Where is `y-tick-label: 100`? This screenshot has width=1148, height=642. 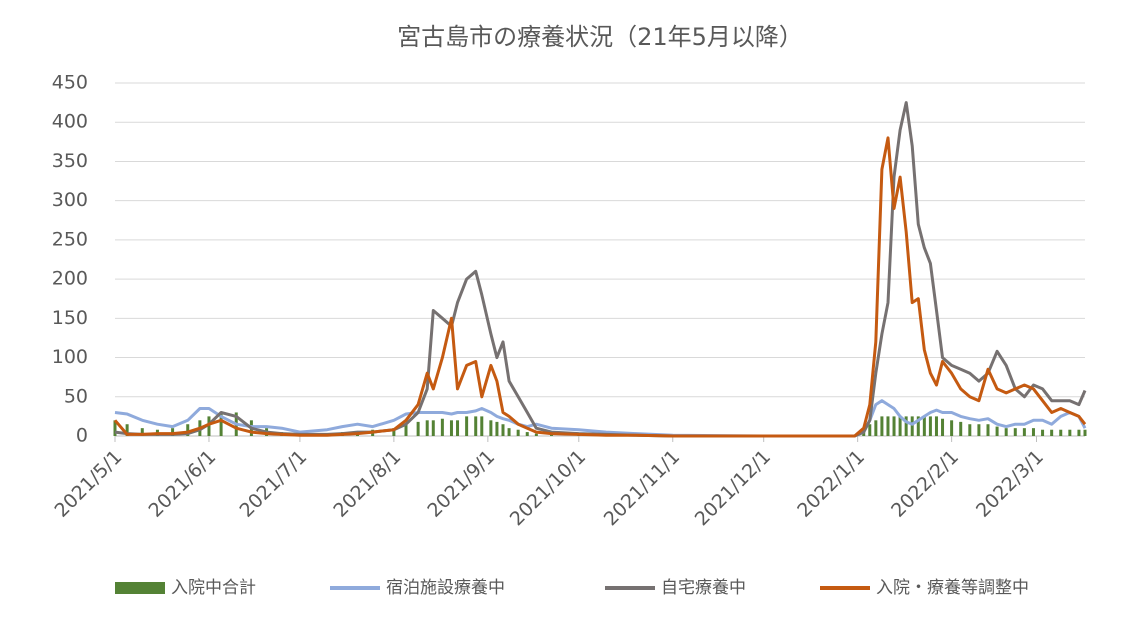
y-tick-label: 100 is located at coordinates (70, 357).